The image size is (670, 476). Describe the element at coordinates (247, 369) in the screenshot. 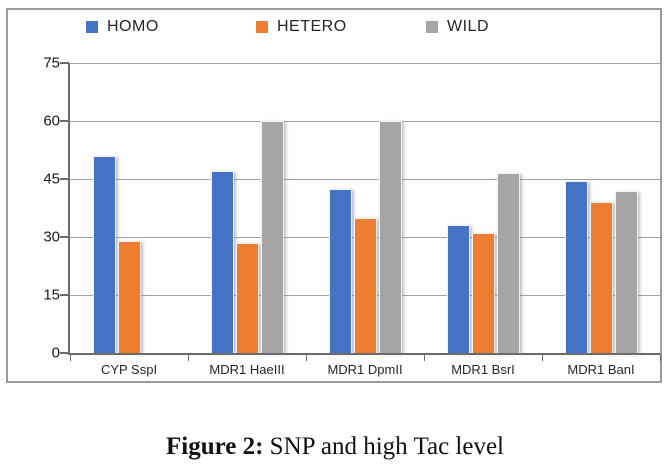

I see `x-label-mdr1-haeiii: MDR1 HaeIII` at that location.